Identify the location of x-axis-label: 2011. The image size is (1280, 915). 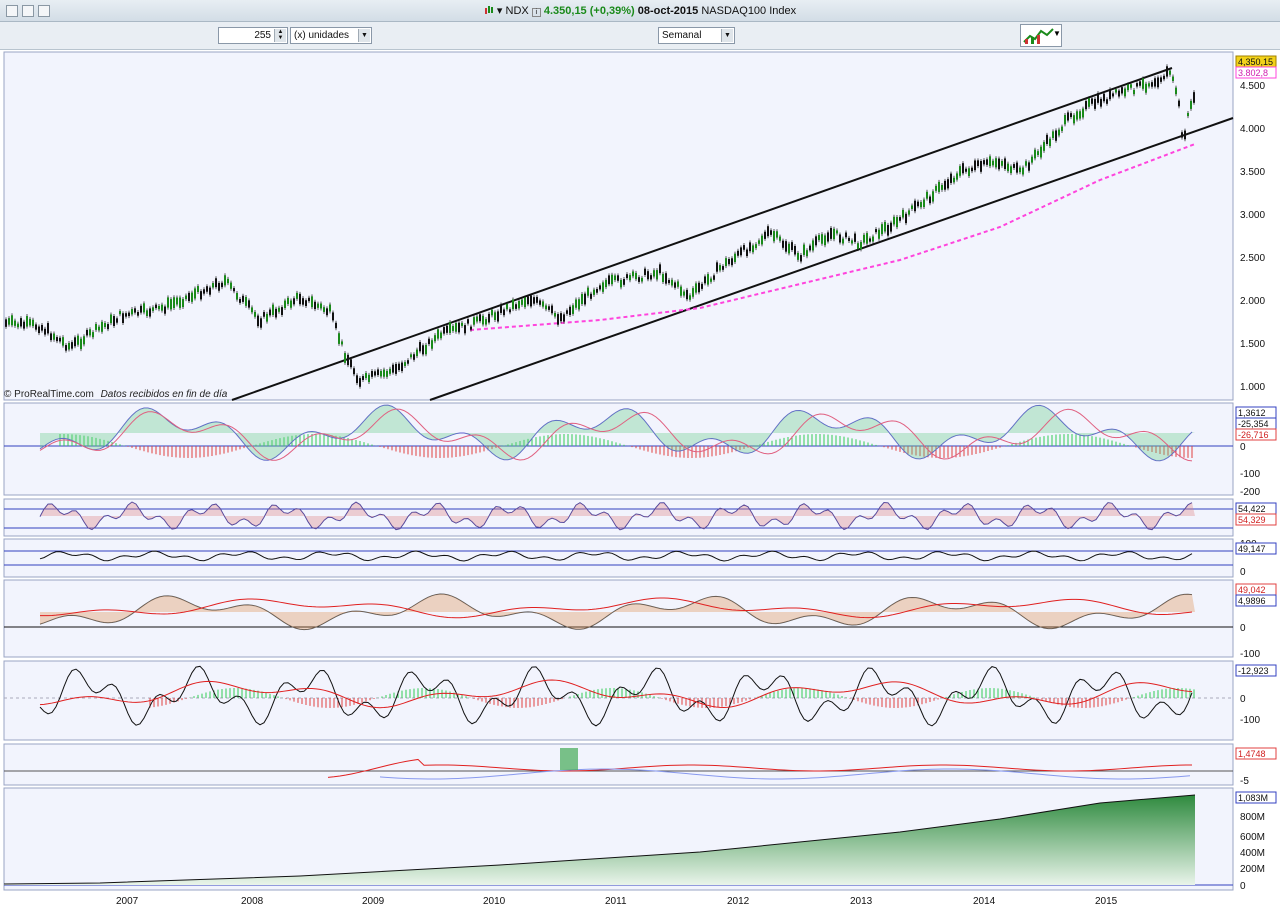
(616, 901).